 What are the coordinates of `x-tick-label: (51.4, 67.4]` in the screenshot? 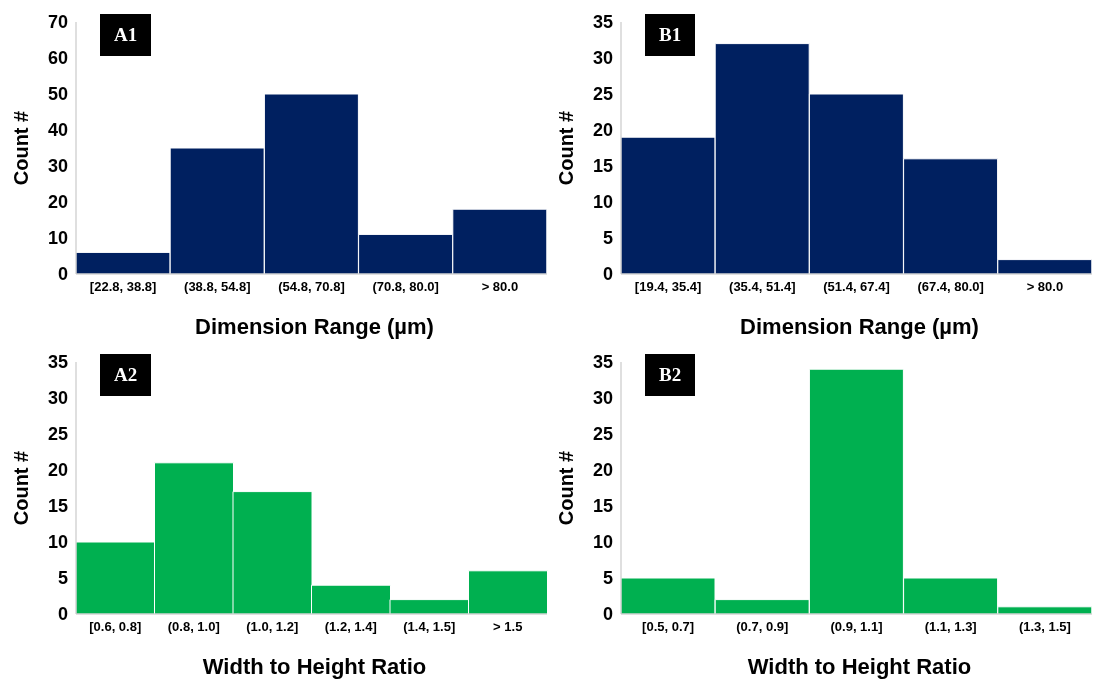 It's located at (856, 287).